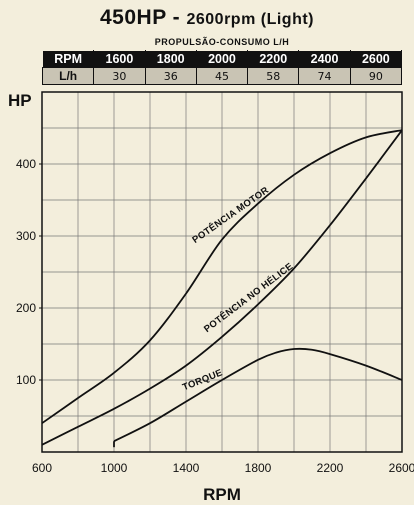 The width and height of the screenshot is (414, 505). What do you see at coordinates (186, 468) in the screenshot?
I see `x-tick-label: 1400` at bounding box center [186, 468].